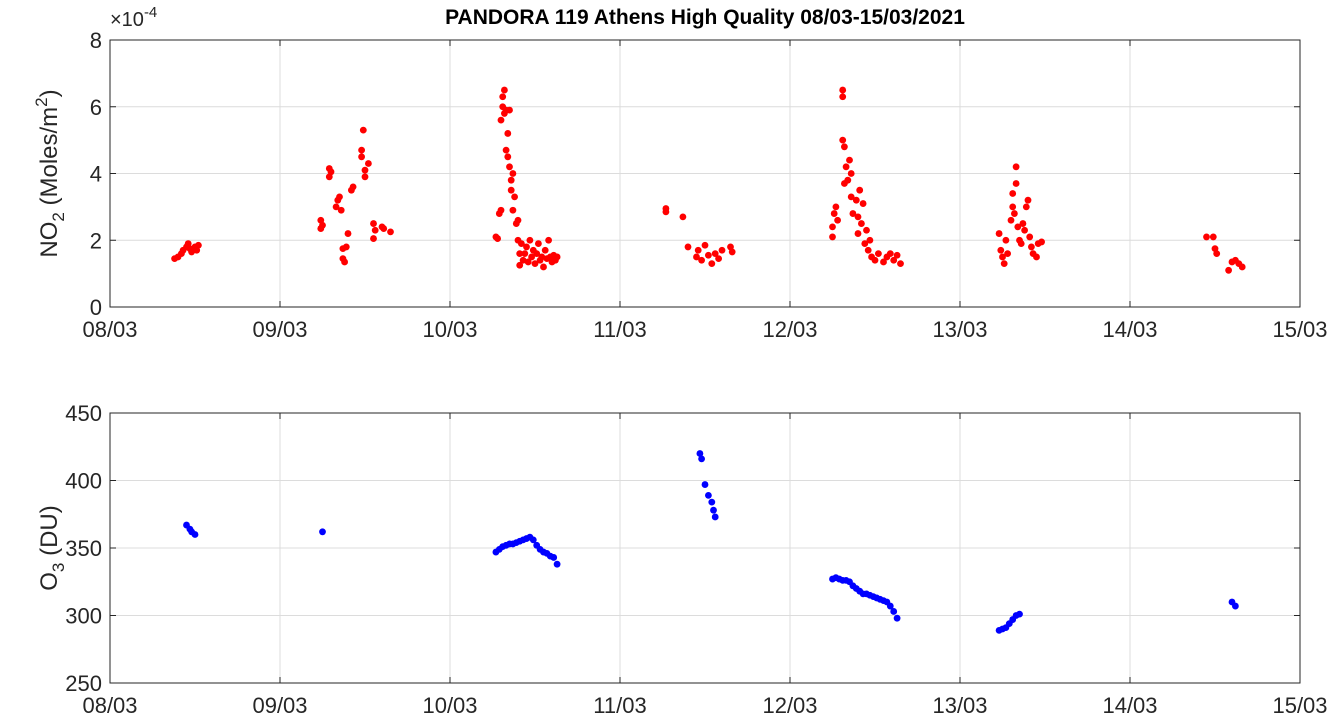  I want to click on y-tick-label: 2, so click(96, 240).